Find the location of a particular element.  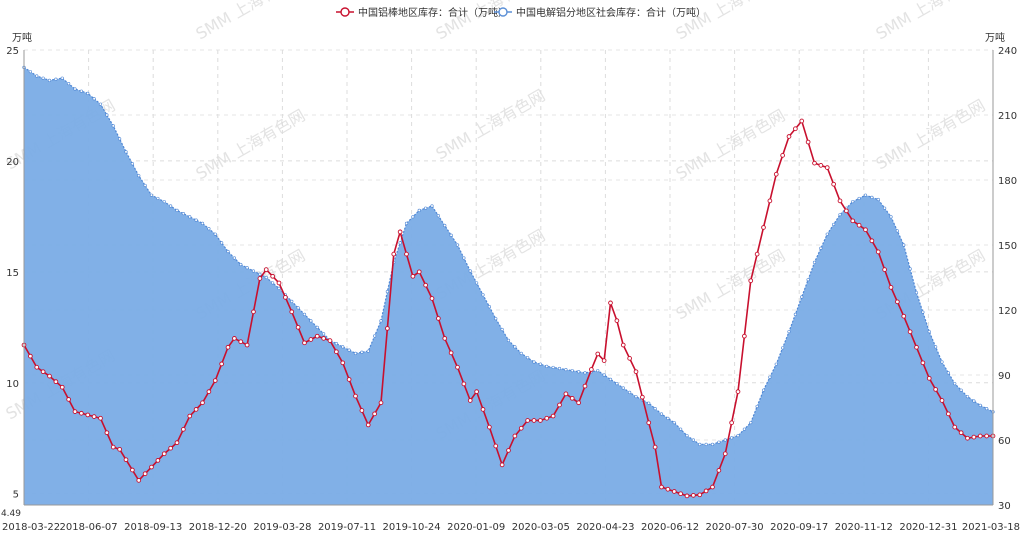

left-tick-label: 25 is located at coordinates (12, 51).